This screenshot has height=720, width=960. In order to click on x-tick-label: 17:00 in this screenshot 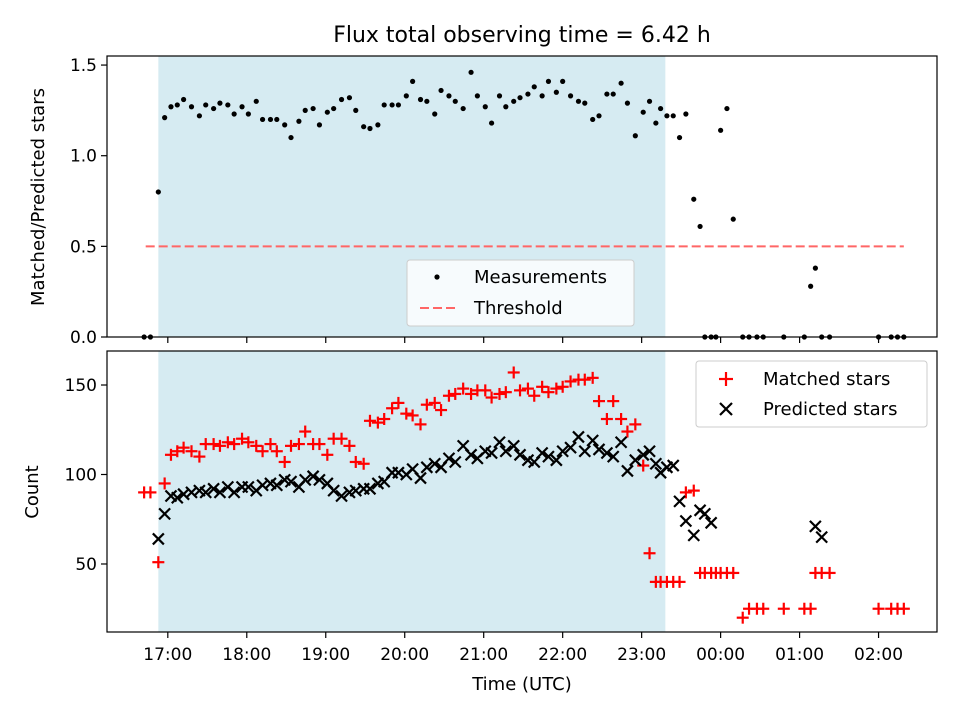, I will do `click(167, 655)`.